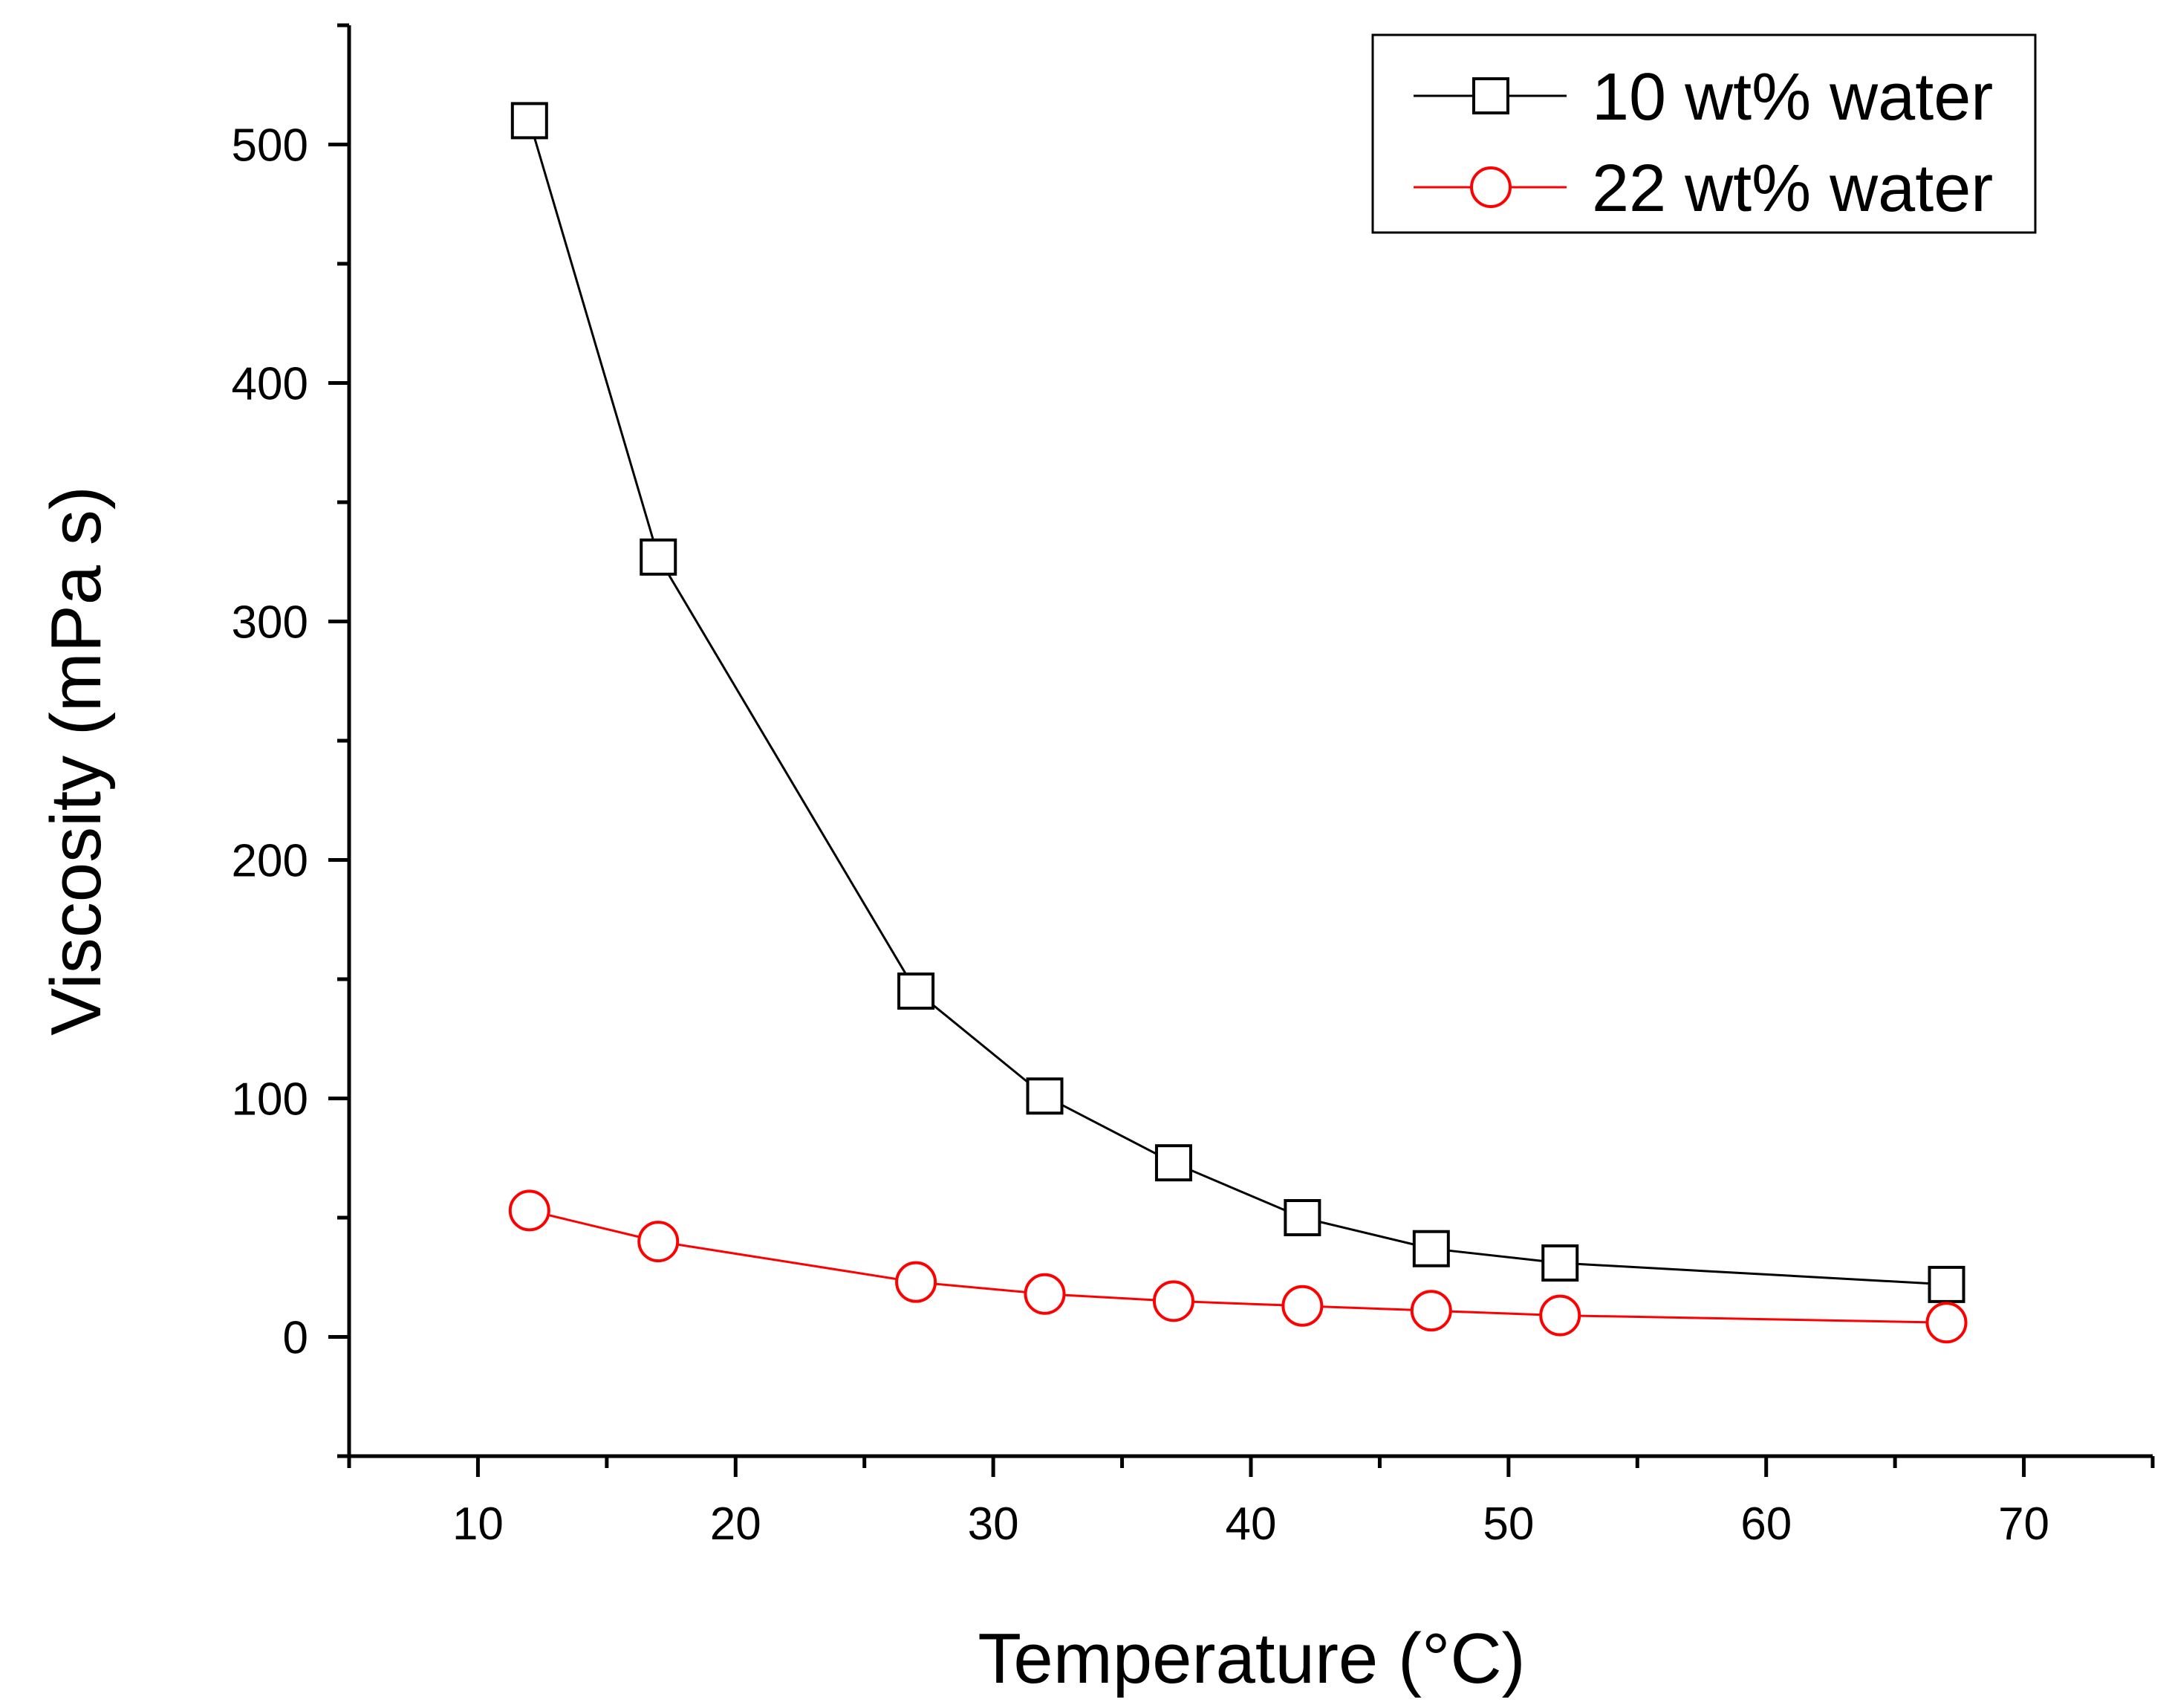  What do you see at coordinates (1766, 1524) in the screenshot?
I see `x-tick-label: 60` at bounding box center [1766, 1524].